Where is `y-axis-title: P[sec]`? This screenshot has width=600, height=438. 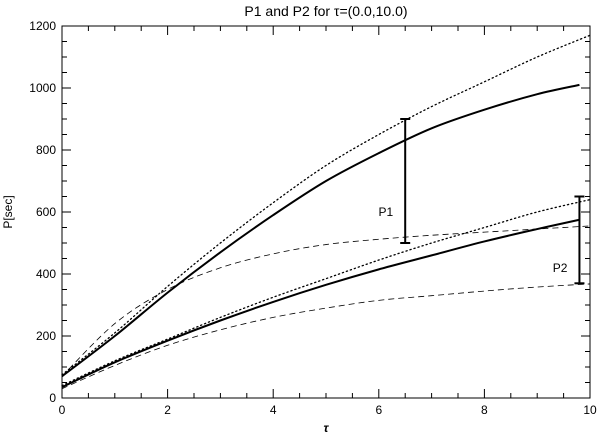
y-axis-title: P[sec] is located at coordinates (8, 211).